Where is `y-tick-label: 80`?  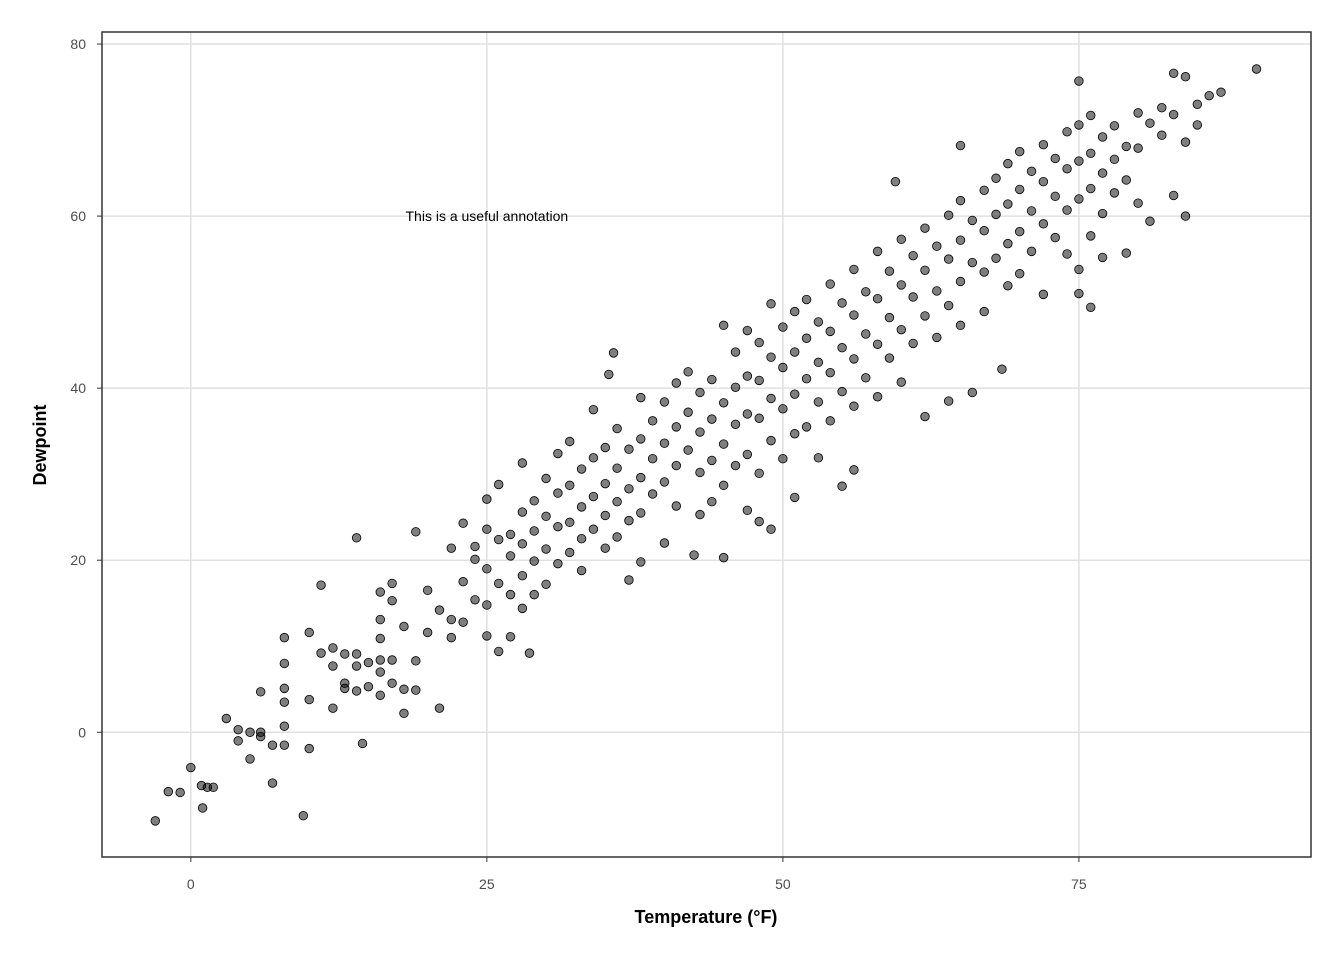
y-tick-label: 80 is located at coordinates (78, 44).